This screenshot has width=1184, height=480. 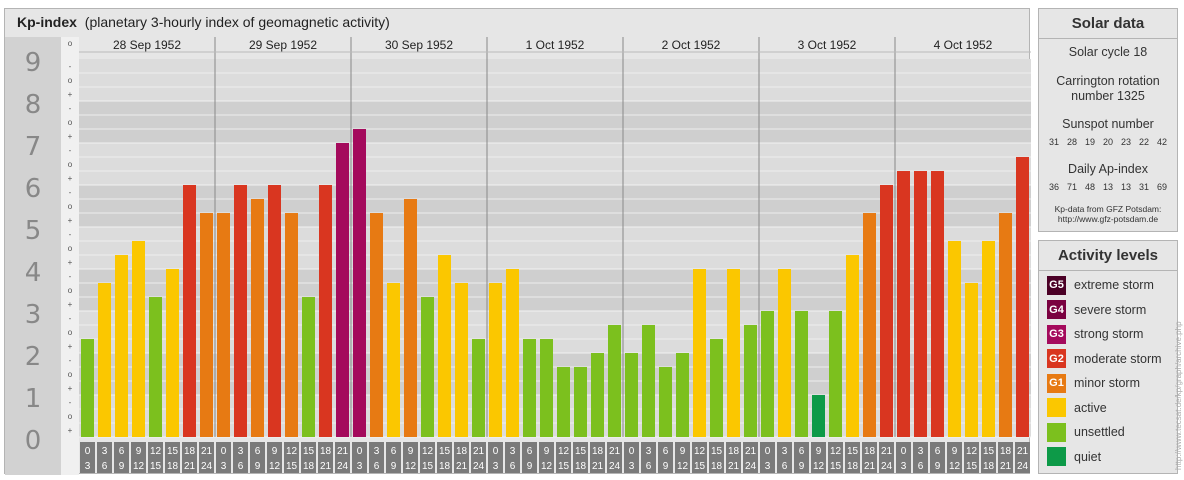 What do you see at coordinates (1056, 383) in the screenshot?
I see `level-swatch: G1` at bounding box center [1056, 383].